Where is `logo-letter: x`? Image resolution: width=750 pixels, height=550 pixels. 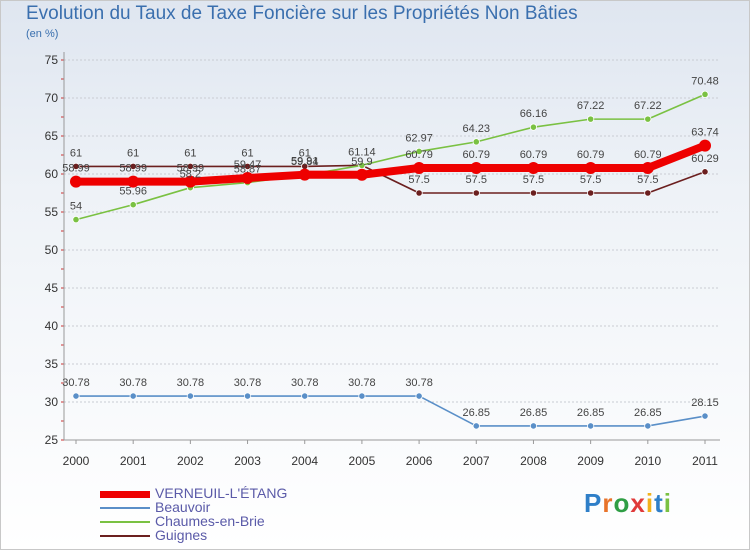 logo-letter: x is located at coordinates (638, 503).